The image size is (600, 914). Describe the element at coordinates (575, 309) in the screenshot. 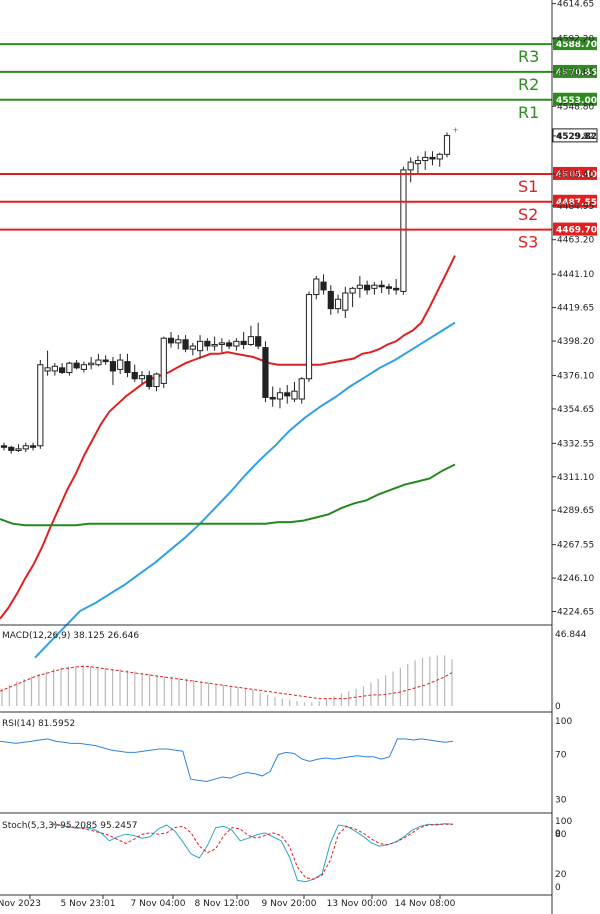

I see `price-tick-label: 4419.65` at that location.